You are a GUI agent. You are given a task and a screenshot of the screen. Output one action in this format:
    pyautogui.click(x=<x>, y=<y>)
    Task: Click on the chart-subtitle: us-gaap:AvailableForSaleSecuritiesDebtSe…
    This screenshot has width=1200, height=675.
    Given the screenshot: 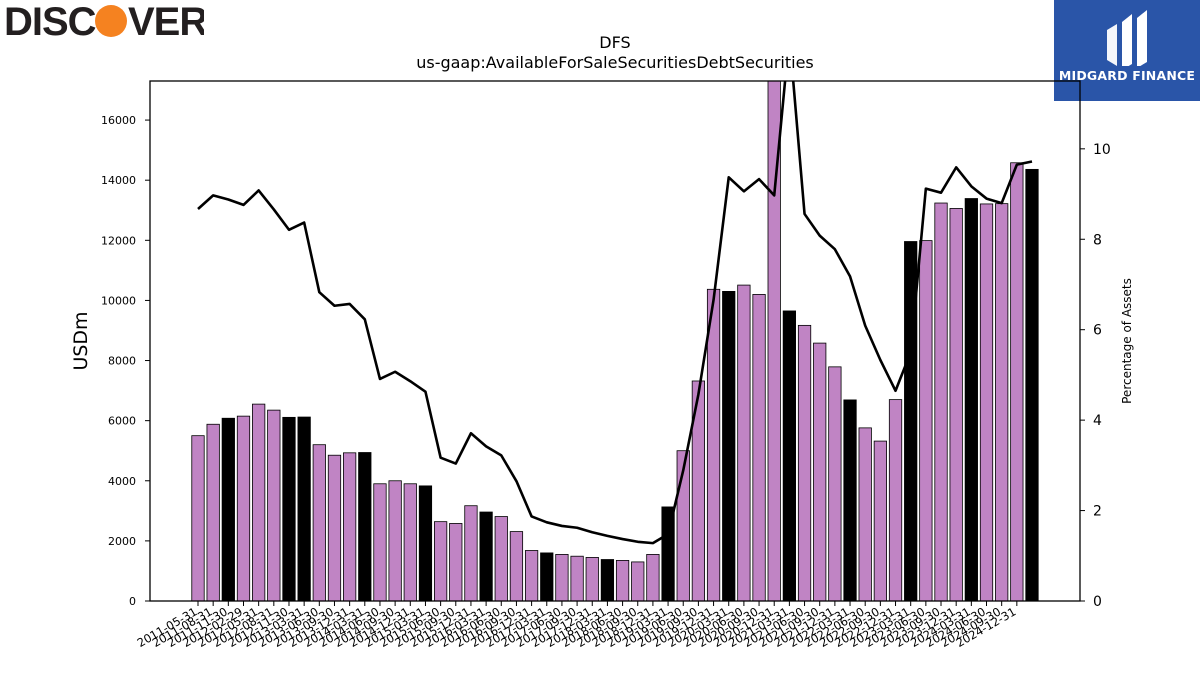 What is the action you would take?
    pyautogui.click(x=615, y=62)
    